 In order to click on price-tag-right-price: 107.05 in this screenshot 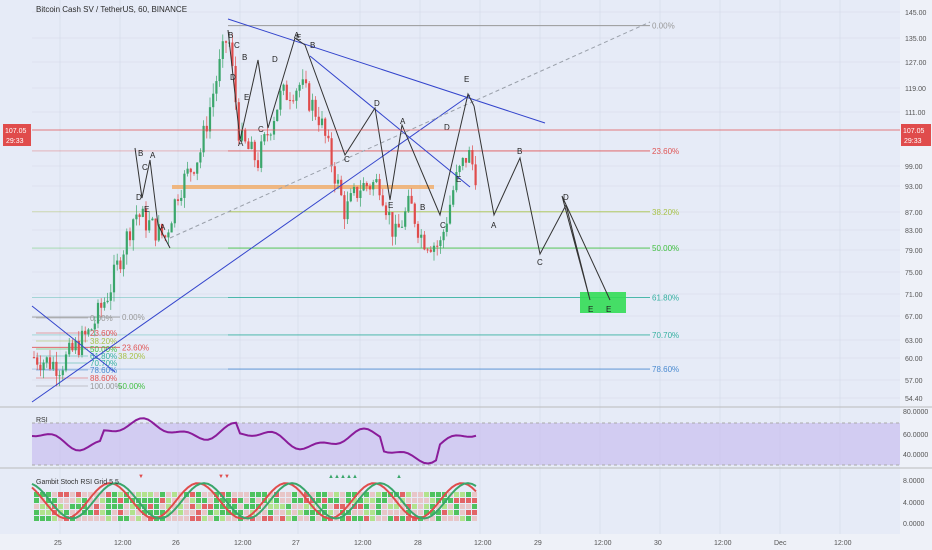, I will do `click(914, 131)`.